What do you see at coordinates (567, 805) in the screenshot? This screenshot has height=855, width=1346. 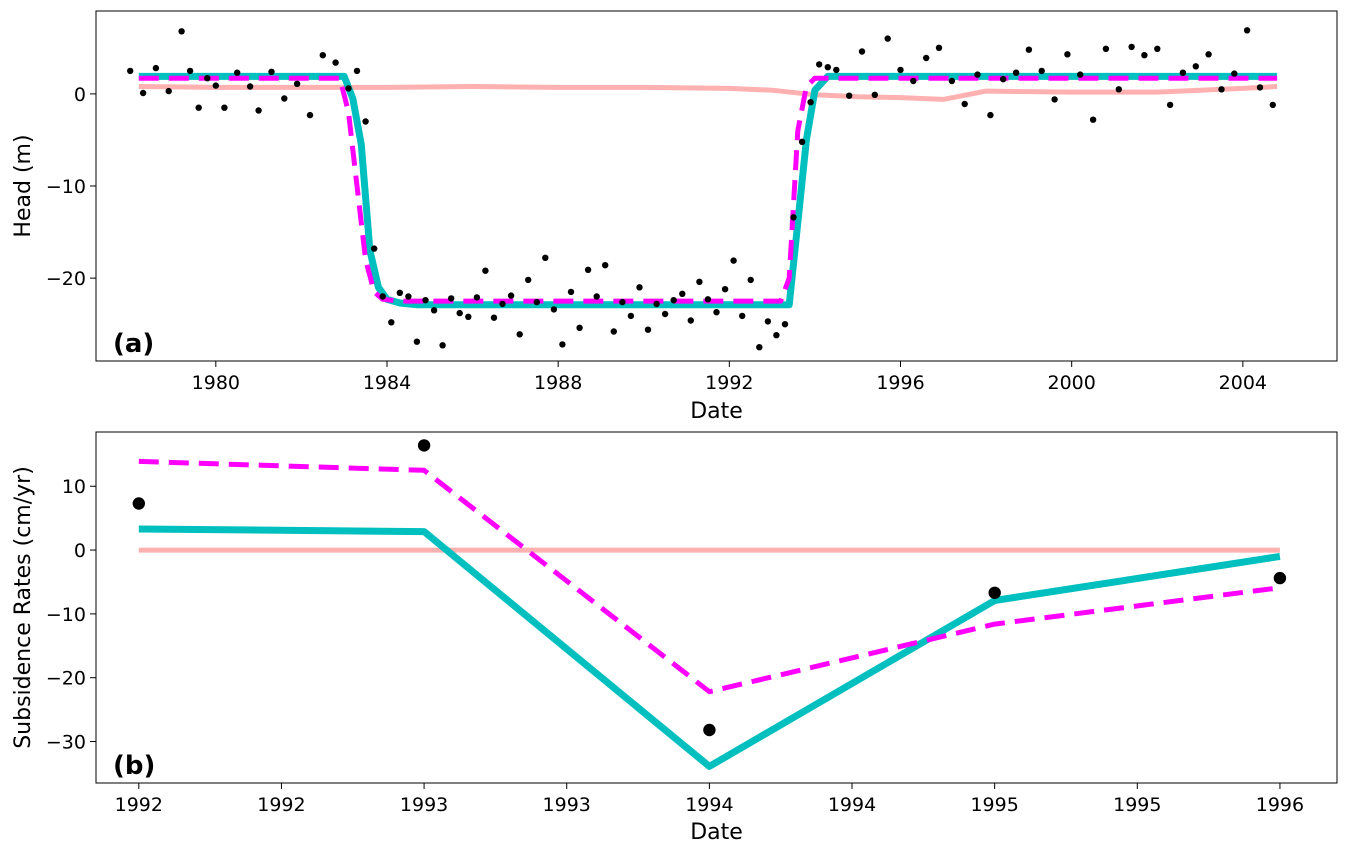 I see `x-tick-label: 1993` at bounding box center [567, 805].